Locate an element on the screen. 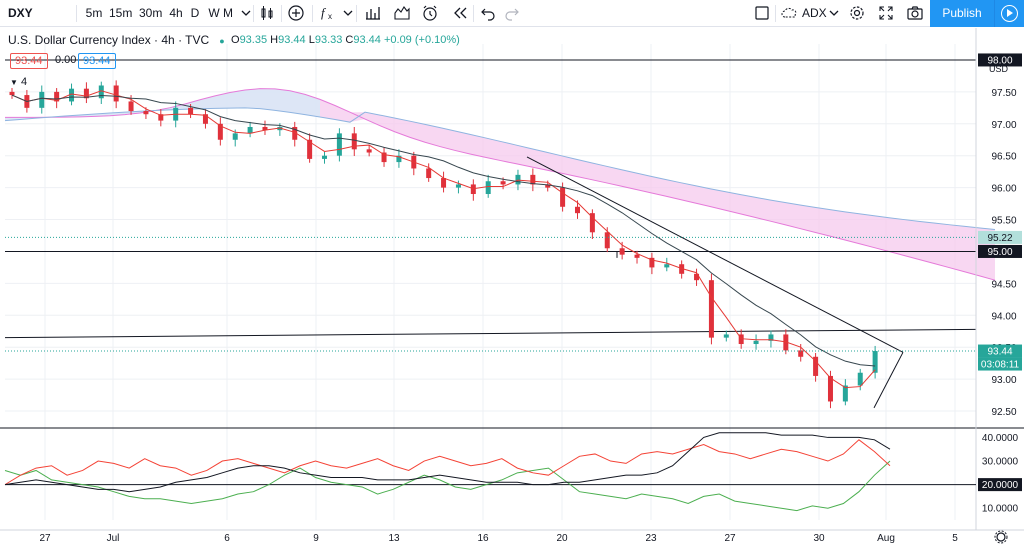 Image resolution: width=1024 pixels, height=546 pixels. low-value: 93.33 is located at coordinates (328, 40).